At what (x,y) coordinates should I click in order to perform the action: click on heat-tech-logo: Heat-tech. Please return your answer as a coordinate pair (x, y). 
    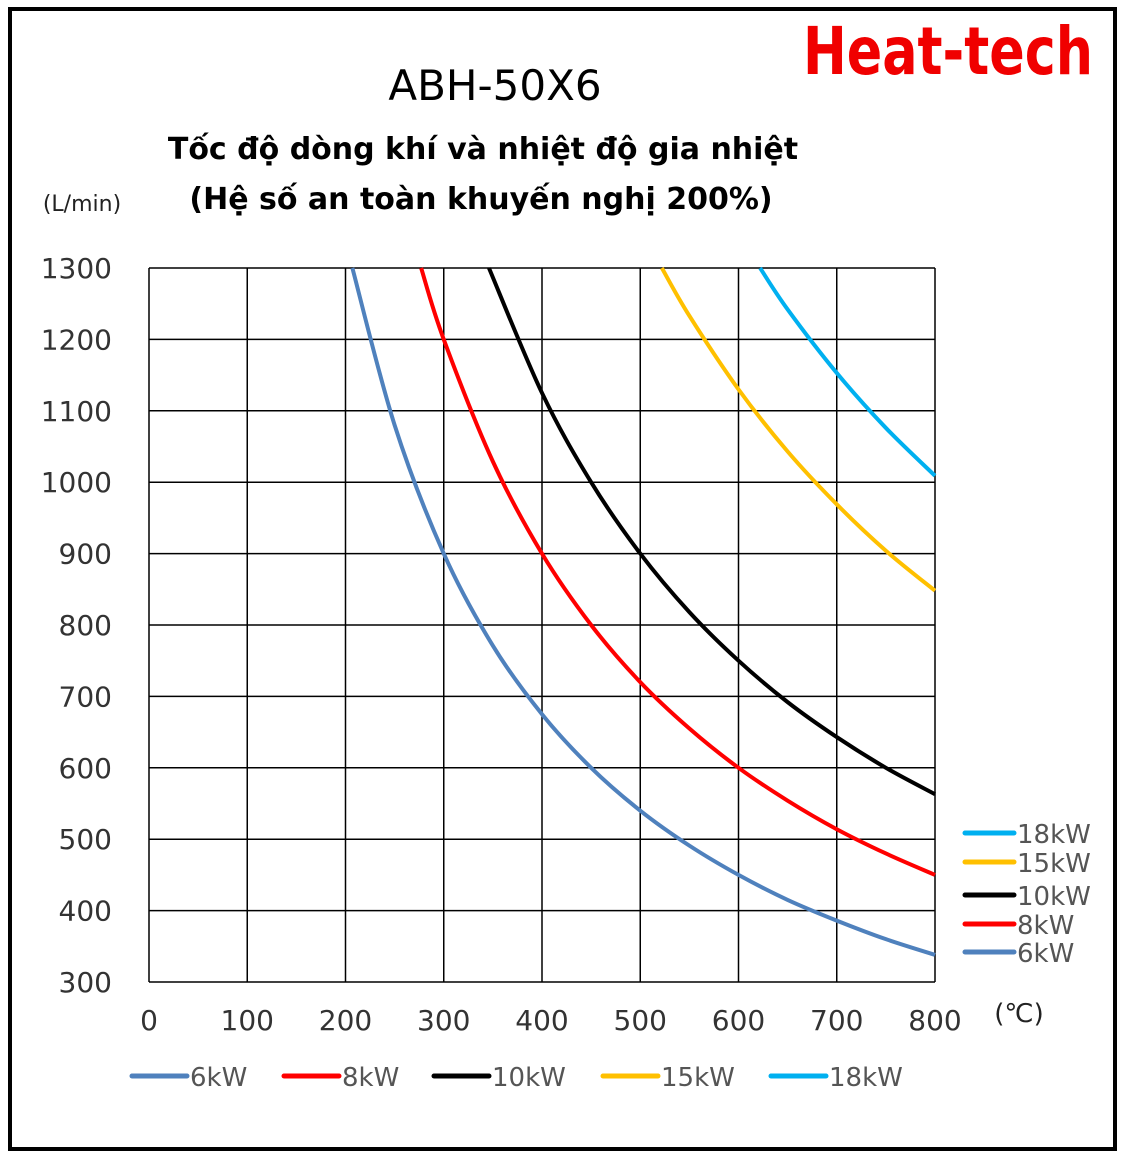
    Looking at the image, I should click on (948, 51).